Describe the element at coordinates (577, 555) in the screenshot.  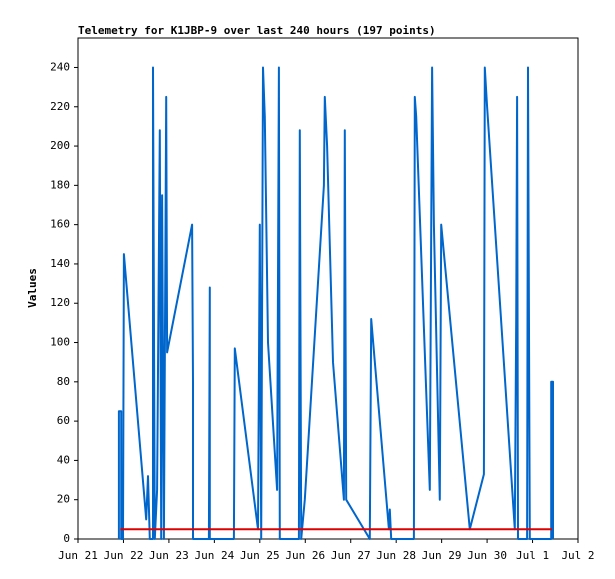
I see `x-tick-label: Jul 2` at that location.